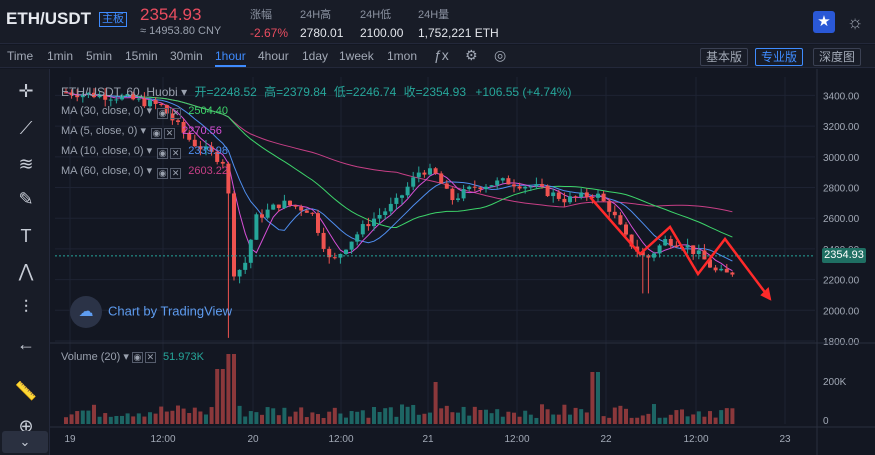 Image resolution: width=875 pixels, height=455 pixels. Describe the element at coordinates (26, 128) in the screenshot. I see `trend-line-icon: ⟋` at that location.